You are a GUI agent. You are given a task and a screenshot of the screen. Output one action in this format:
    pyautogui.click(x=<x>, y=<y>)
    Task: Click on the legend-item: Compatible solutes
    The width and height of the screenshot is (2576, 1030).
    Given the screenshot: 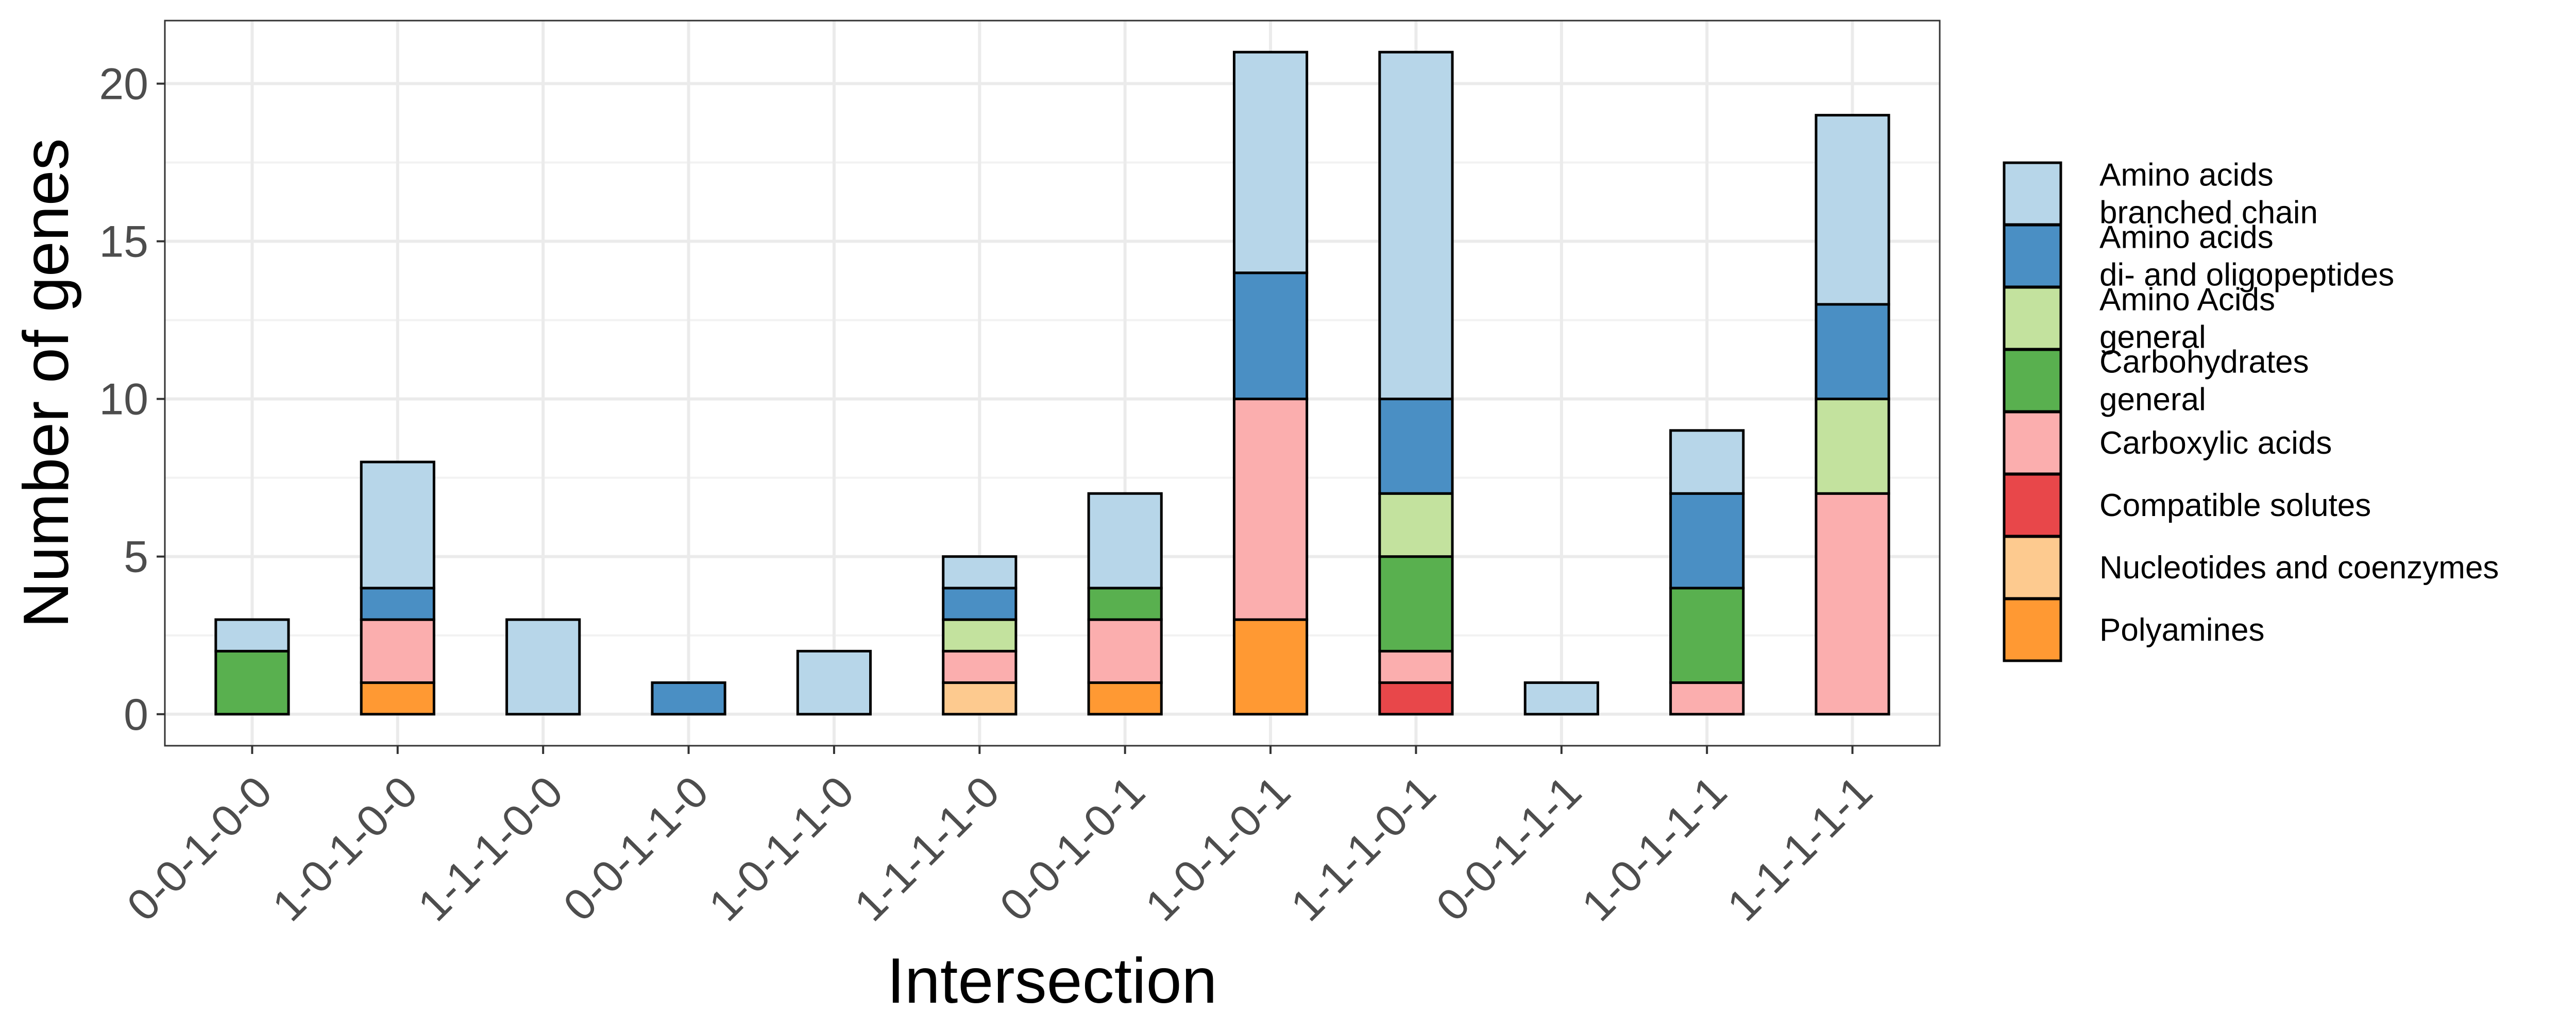 What is the action you would take?
    pyautogui.click(x=2187, y=506)
    